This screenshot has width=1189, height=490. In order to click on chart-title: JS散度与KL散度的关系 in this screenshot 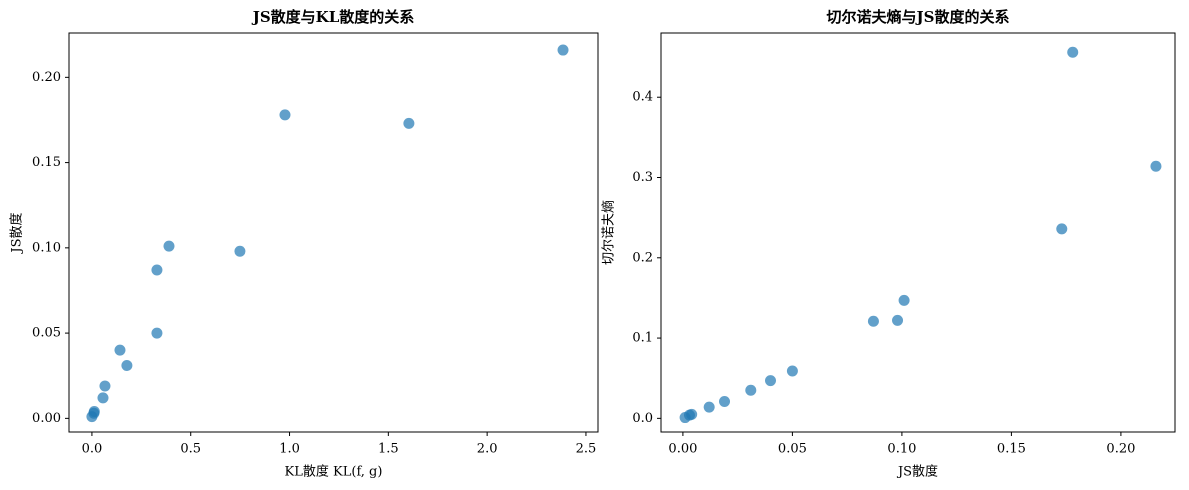, I will do `click(333, 17)`.